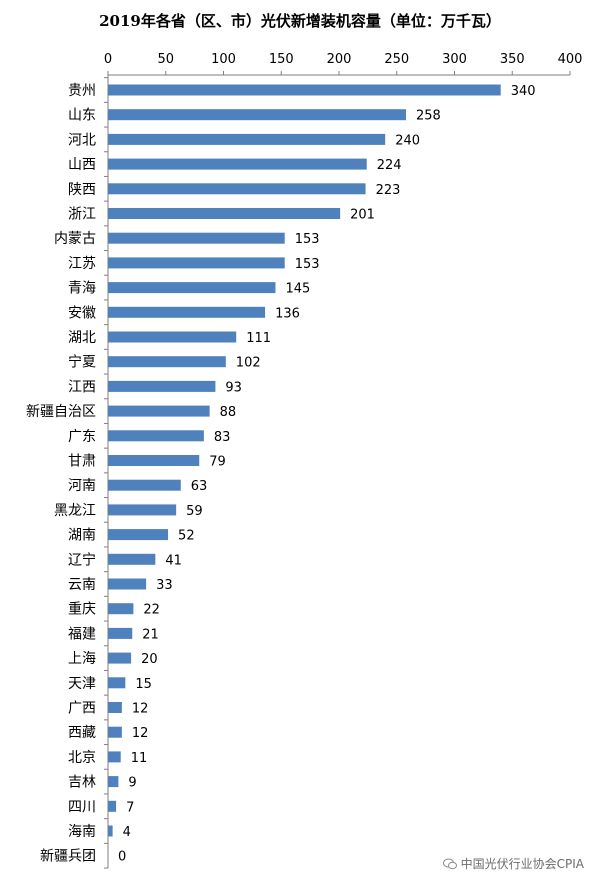 The image size is (600, 886). What do you see at coordinates (287, 313) in the screenshot?
I see `data-label: 136` at bounding box center [287, 313].